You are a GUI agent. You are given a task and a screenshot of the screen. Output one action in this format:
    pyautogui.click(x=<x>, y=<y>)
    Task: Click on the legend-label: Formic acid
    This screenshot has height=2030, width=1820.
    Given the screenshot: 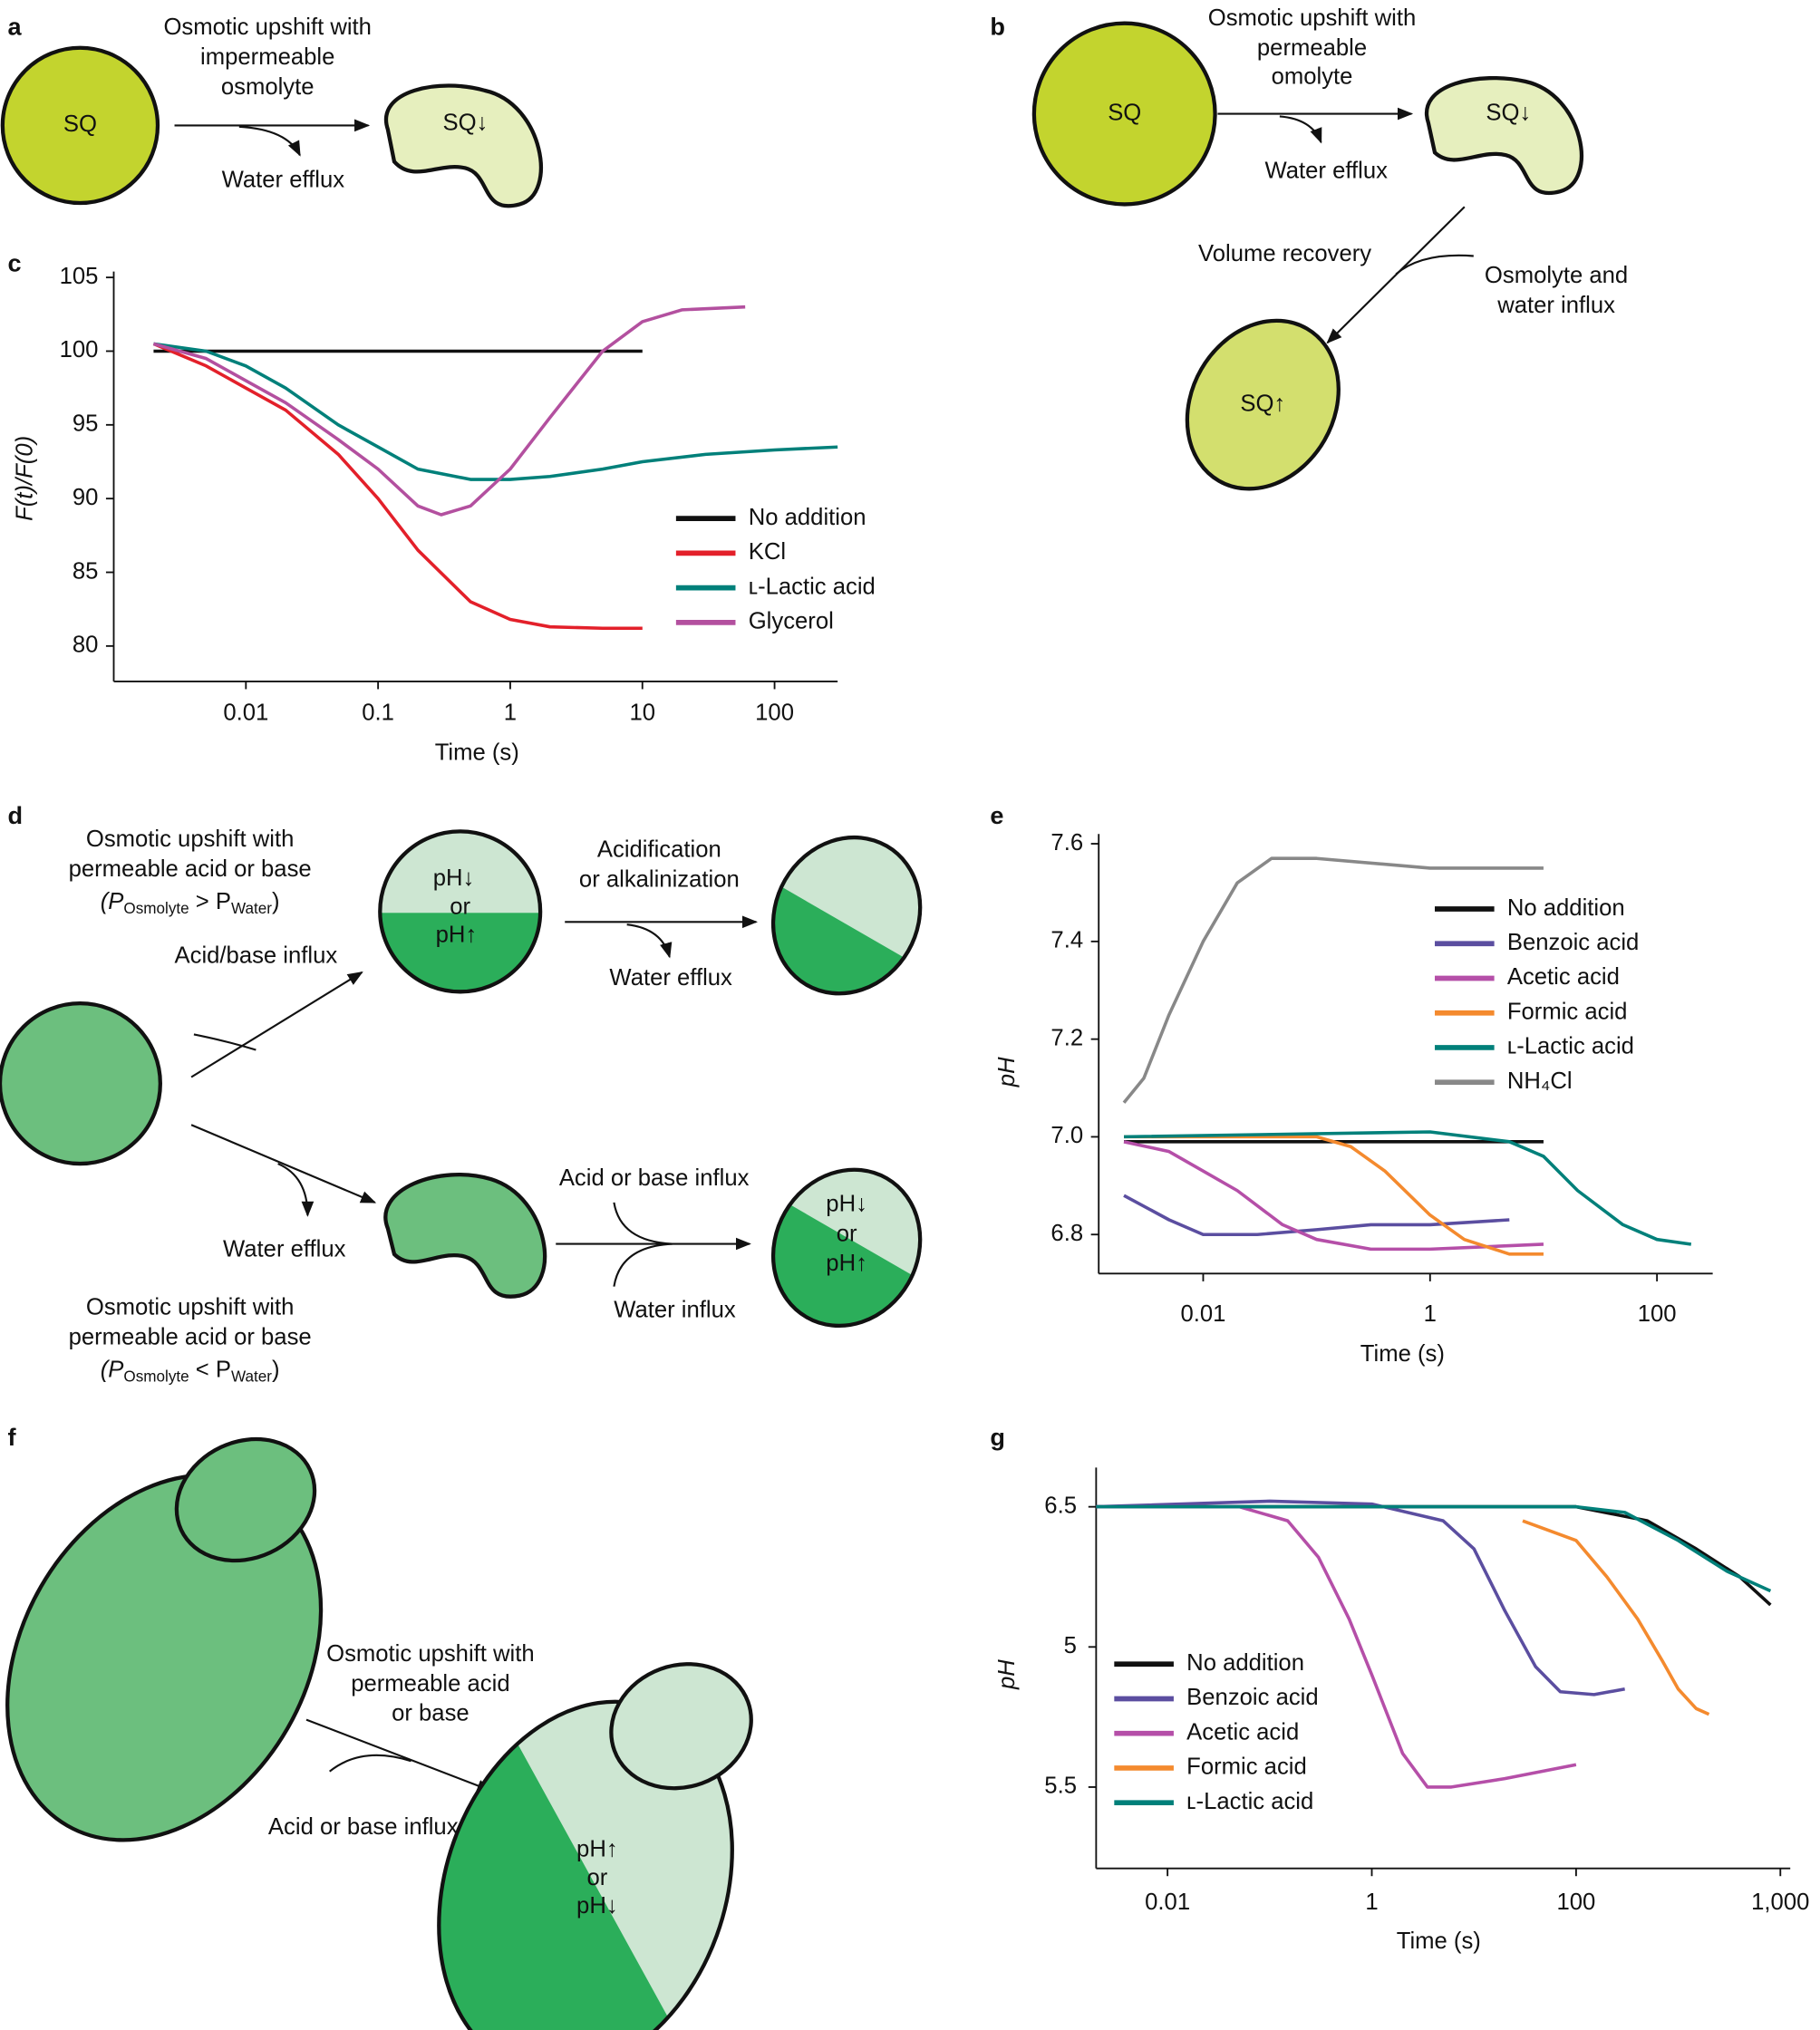 What is the action you would take?
    pyautogui.click(x=1567, y=1011)
    